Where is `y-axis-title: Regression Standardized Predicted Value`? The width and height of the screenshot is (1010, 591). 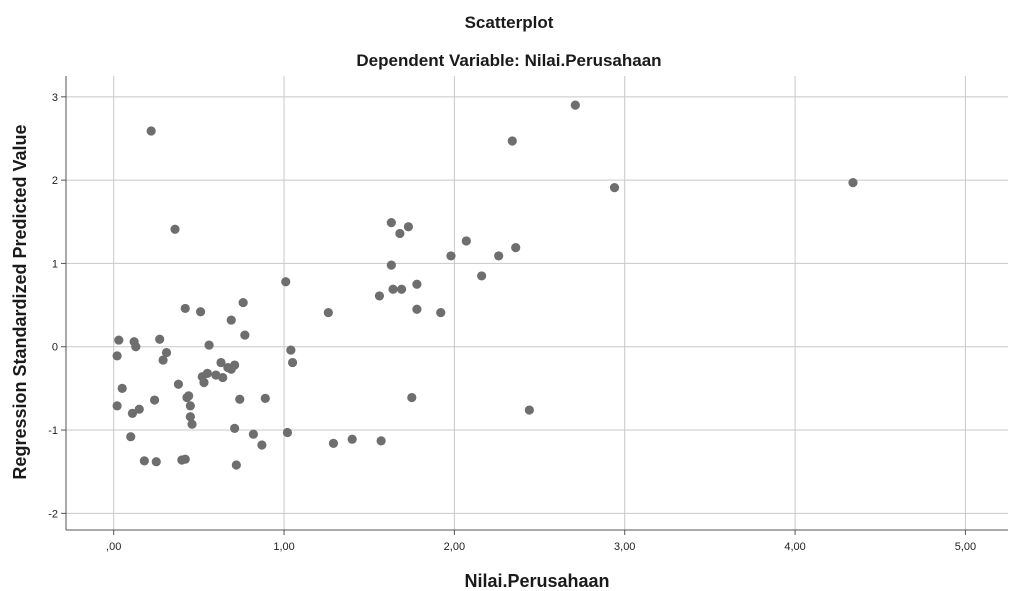 y-axis-title: Regression Standardized Predicted Value is located at coordinates (20, 301).